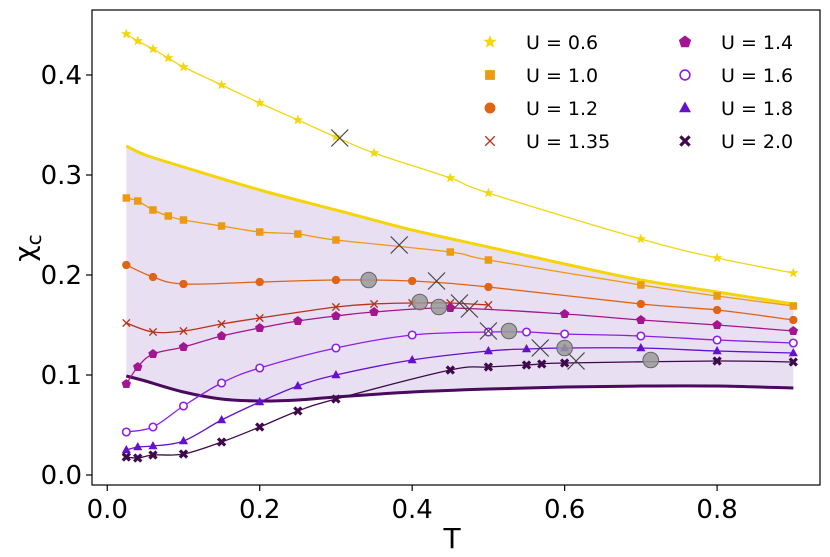 This screenshot has width=830, height=557. I want to click on x-tick-label-1: 0.2, so click(259, 510).